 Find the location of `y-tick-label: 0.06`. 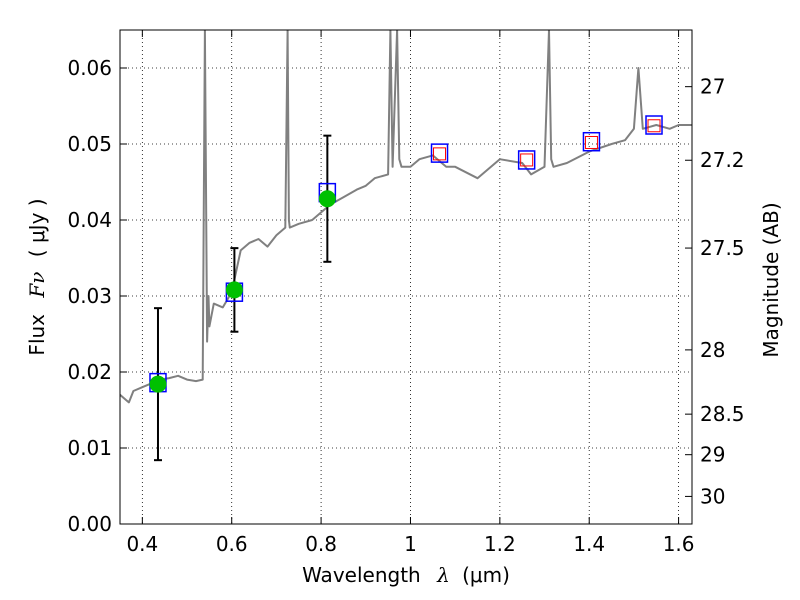

y-tick-label: 0.06 is located at coordinates (89, 68).